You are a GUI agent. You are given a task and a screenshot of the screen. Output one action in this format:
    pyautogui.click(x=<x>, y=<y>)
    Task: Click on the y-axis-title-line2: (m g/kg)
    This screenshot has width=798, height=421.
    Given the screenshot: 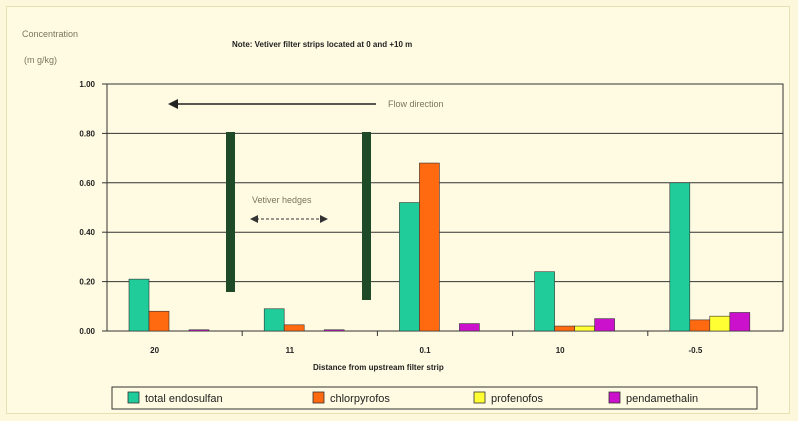 What is the action you would take?
    pyautogui.click(x=40, y=60)
    